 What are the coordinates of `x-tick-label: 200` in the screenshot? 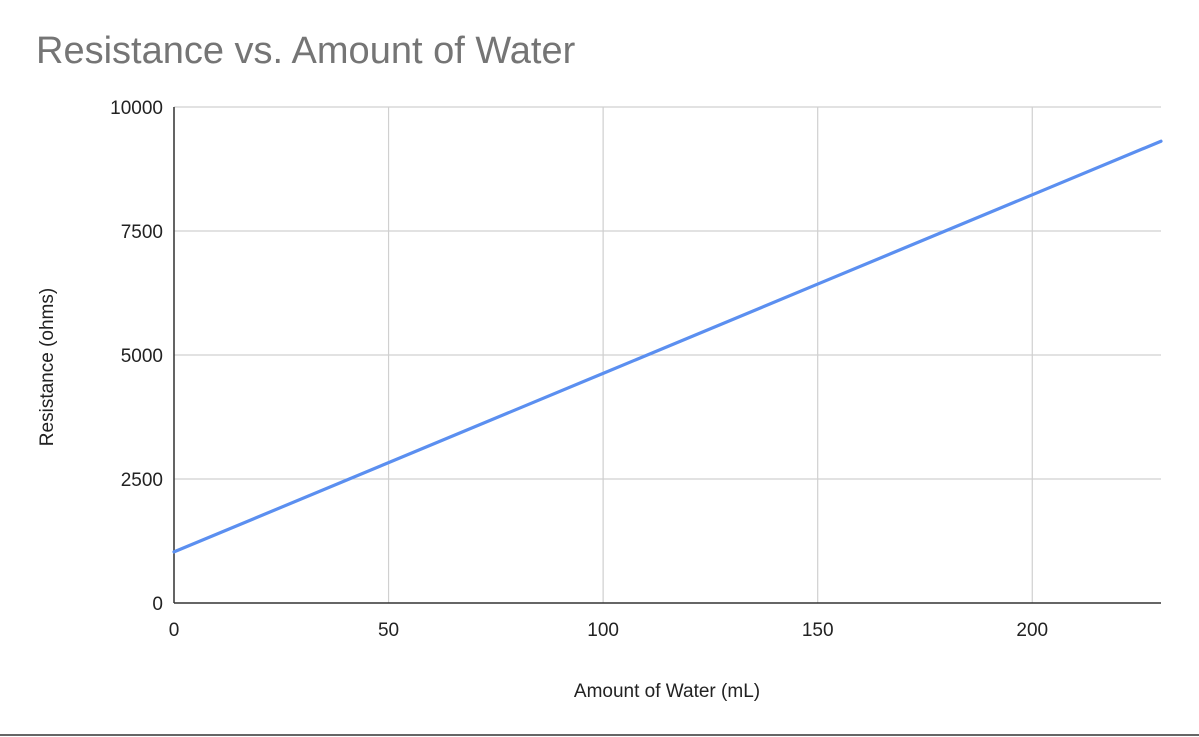 It's located at (1032, 630).